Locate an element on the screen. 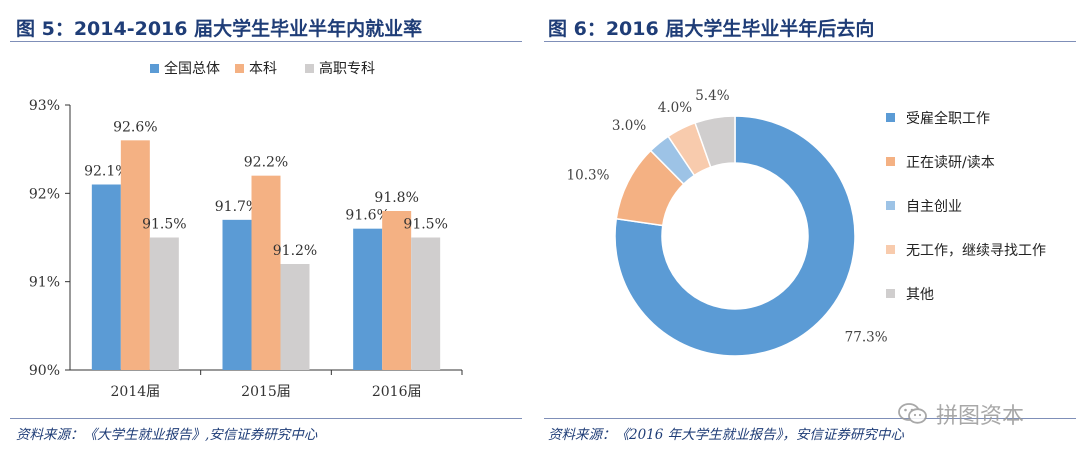 The image size is (1080, 466). figure-5-source: 资料来源：《大学生就业报告》,安信证券研究中心 is located at coordinates (167, 435).